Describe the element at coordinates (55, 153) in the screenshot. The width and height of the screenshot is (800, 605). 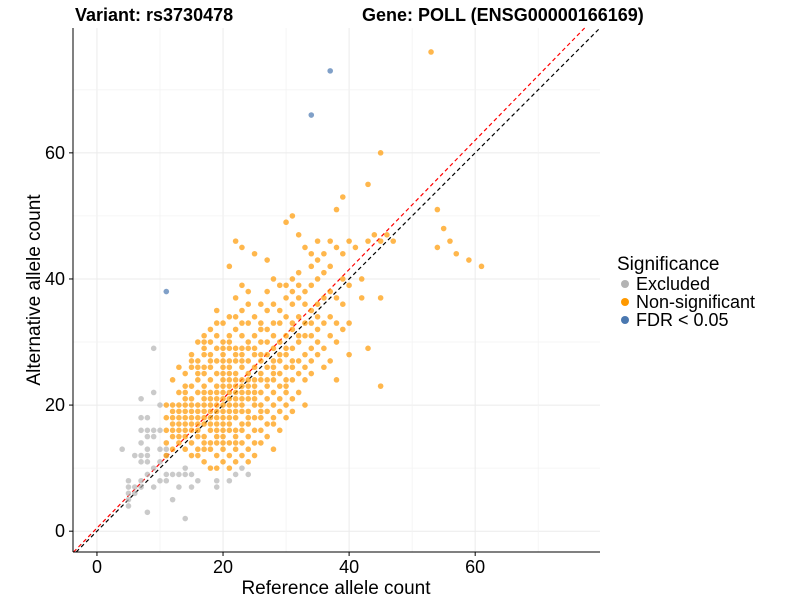
I see `y-tick-label: 60` at that location.